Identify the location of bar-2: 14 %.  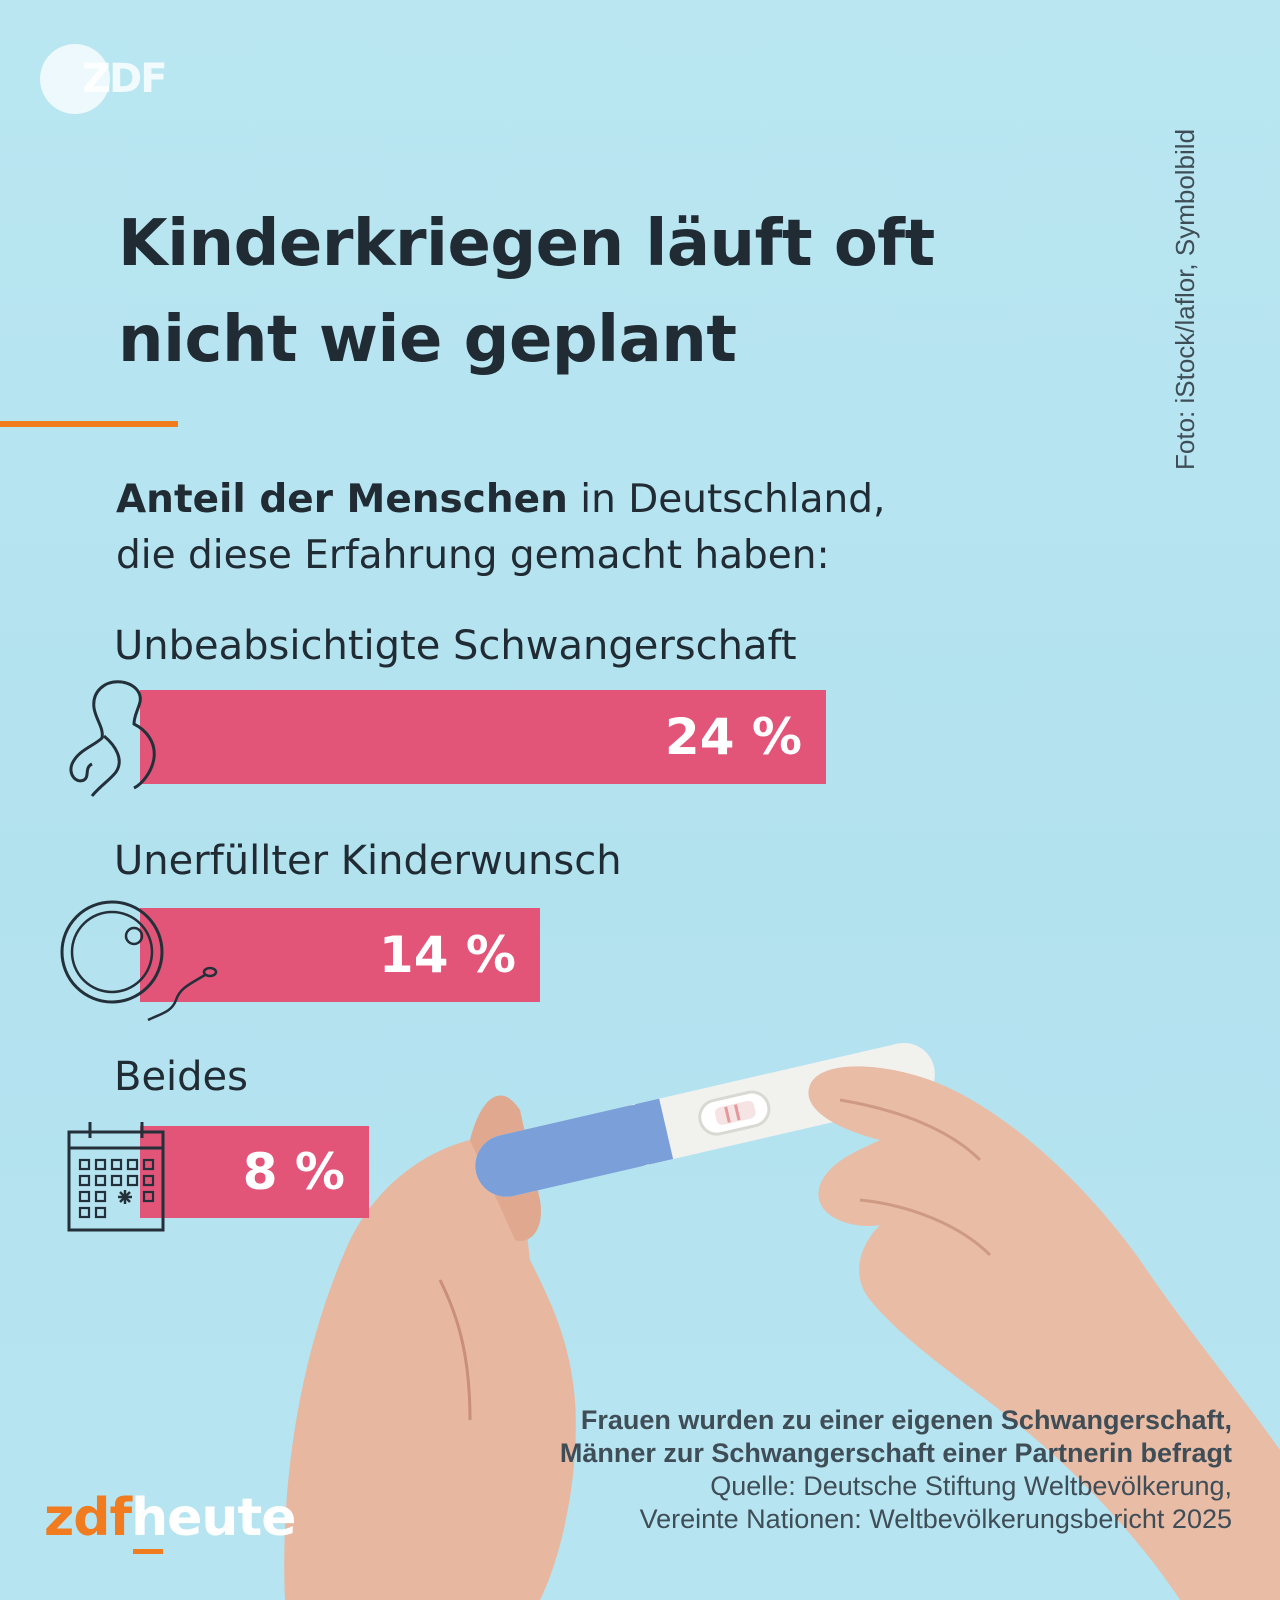
(340, 955).